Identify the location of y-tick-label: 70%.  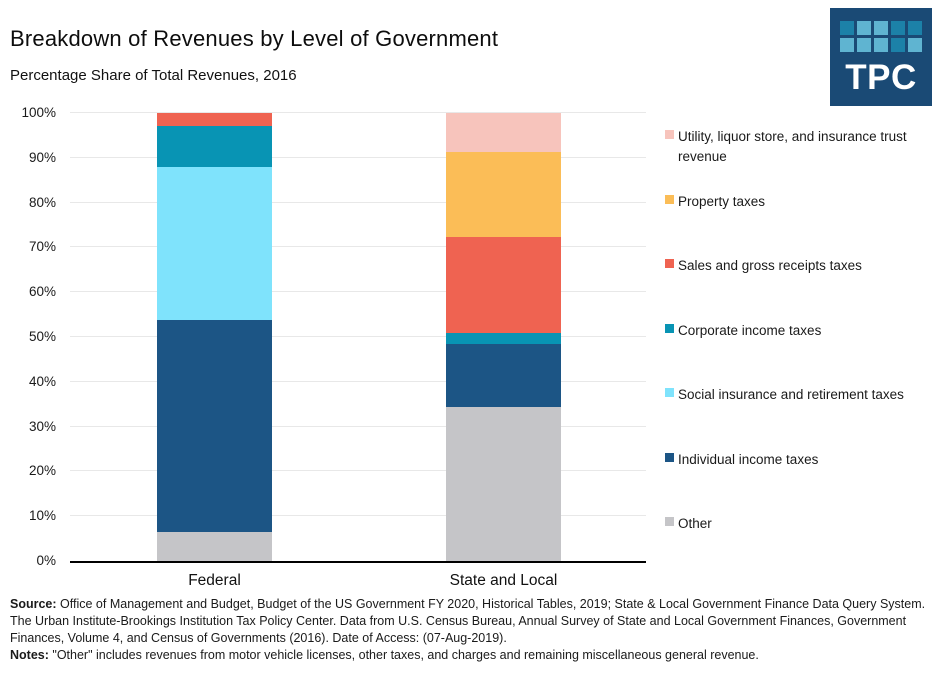
(42, 247).